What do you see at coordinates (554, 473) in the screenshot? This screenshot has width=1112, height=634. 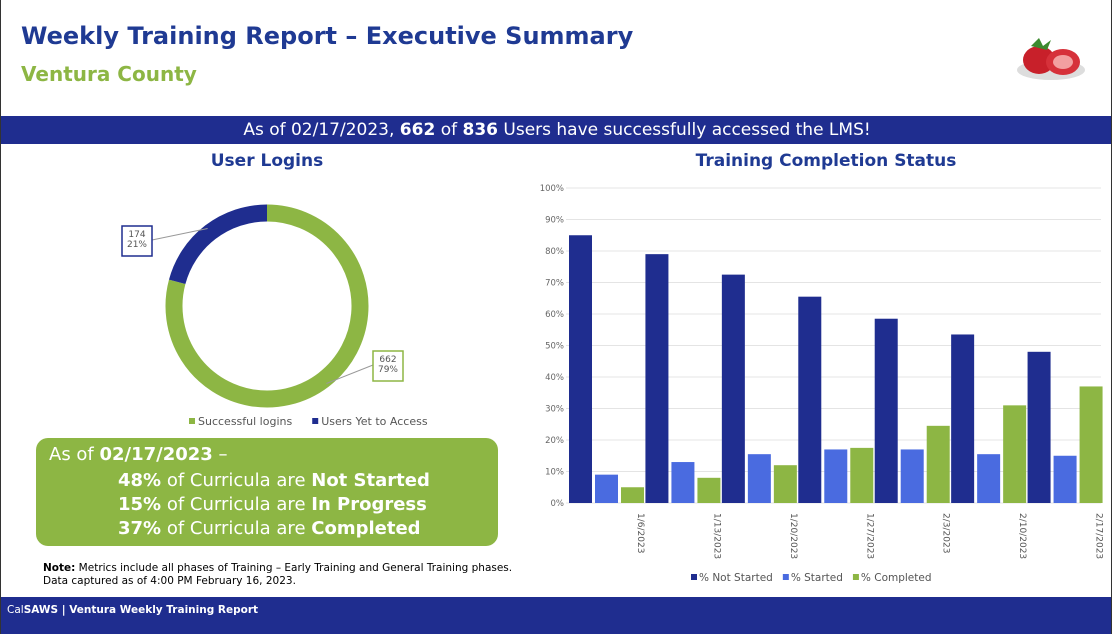 I see `y-tick-label: 10%` at bounding box center [554, 473].